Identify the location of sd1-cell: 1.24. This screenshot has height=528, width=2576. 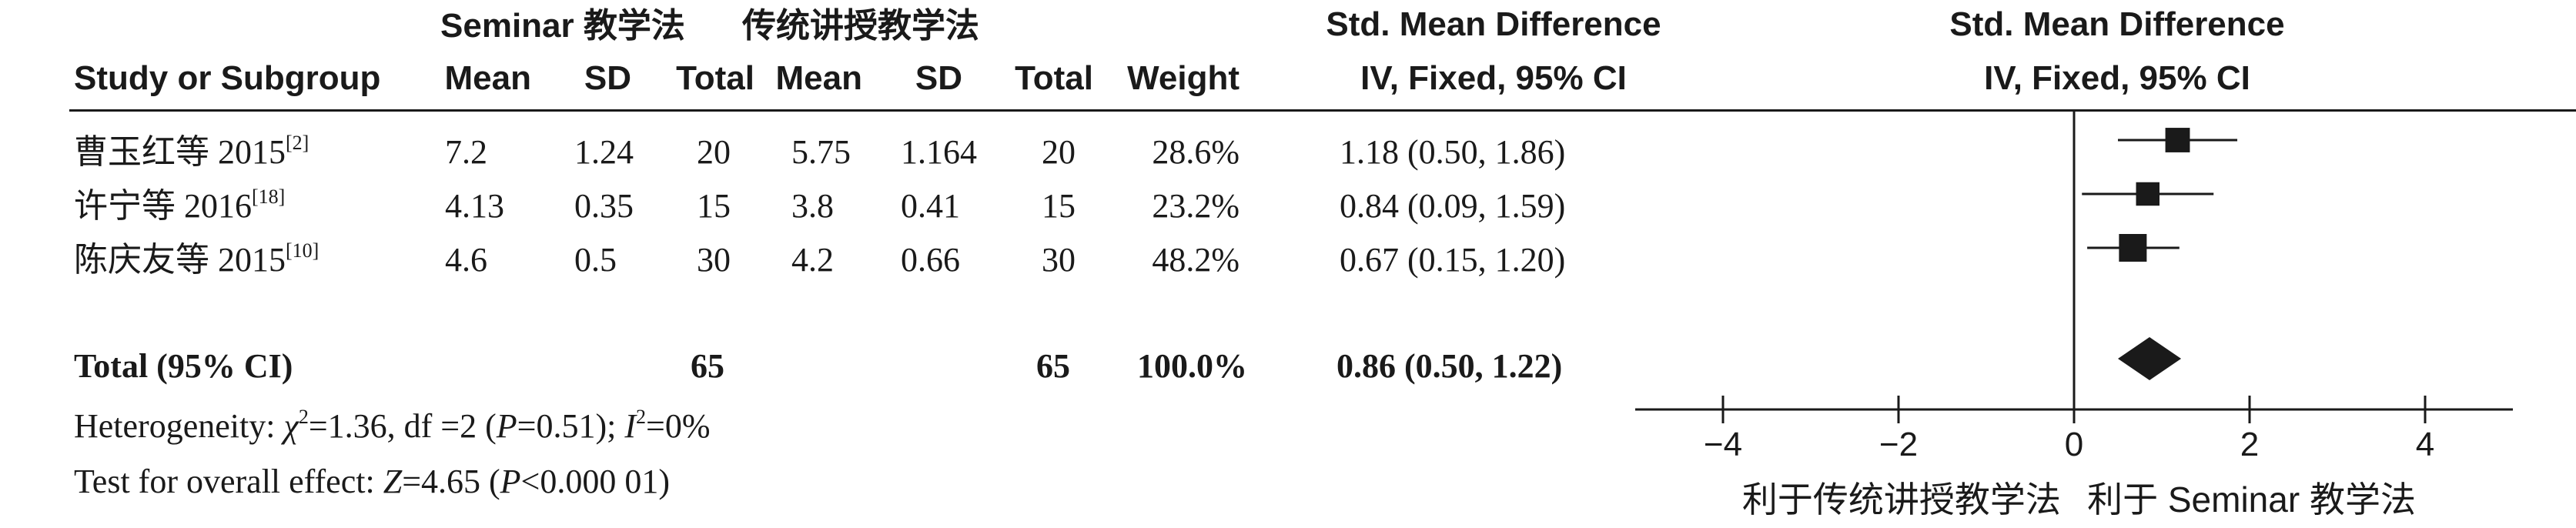
(604, 152).